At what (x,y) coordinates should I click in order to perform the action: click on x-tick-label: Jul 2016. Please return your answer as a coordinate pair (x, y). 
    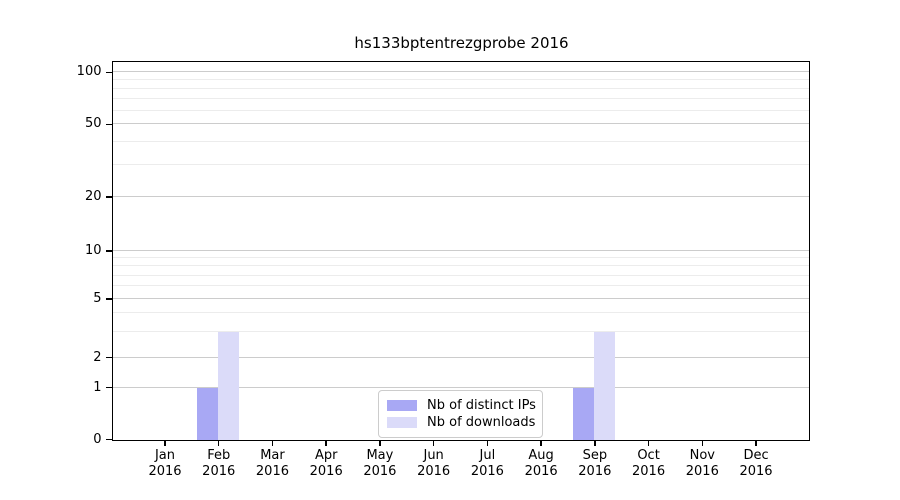
    Looking at the image, I should click on (487, 464).